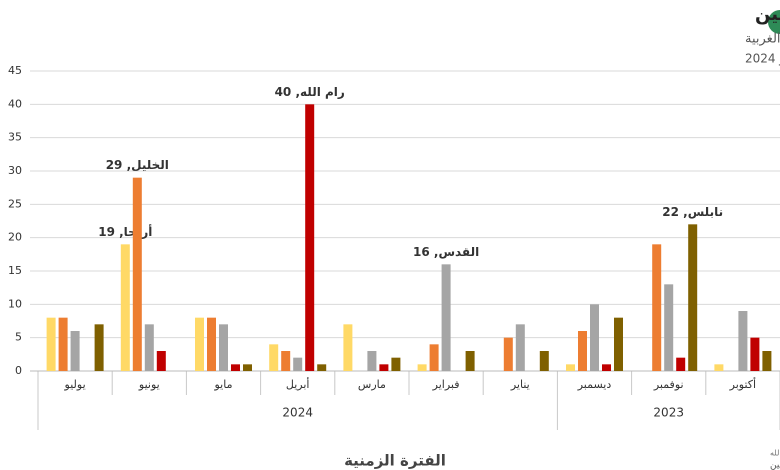 This screenshot has height=470, width=780. Describe the element at coordinates (15, 70) in the screenshot. I see `y-tick-label: 45` at that location.